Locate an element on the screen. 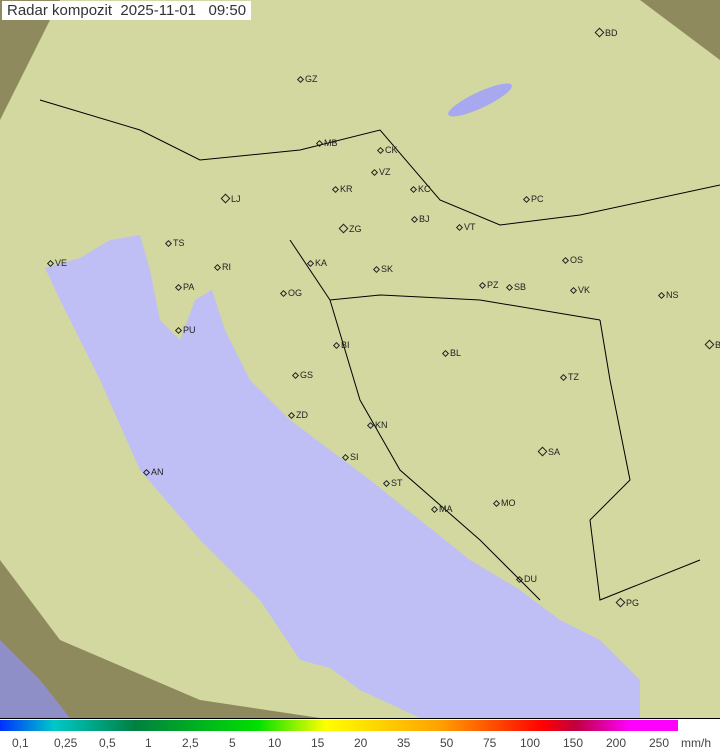 The width and height of the screenshot is (720, 751). city-label: SA is located at coordinates (554, 452).